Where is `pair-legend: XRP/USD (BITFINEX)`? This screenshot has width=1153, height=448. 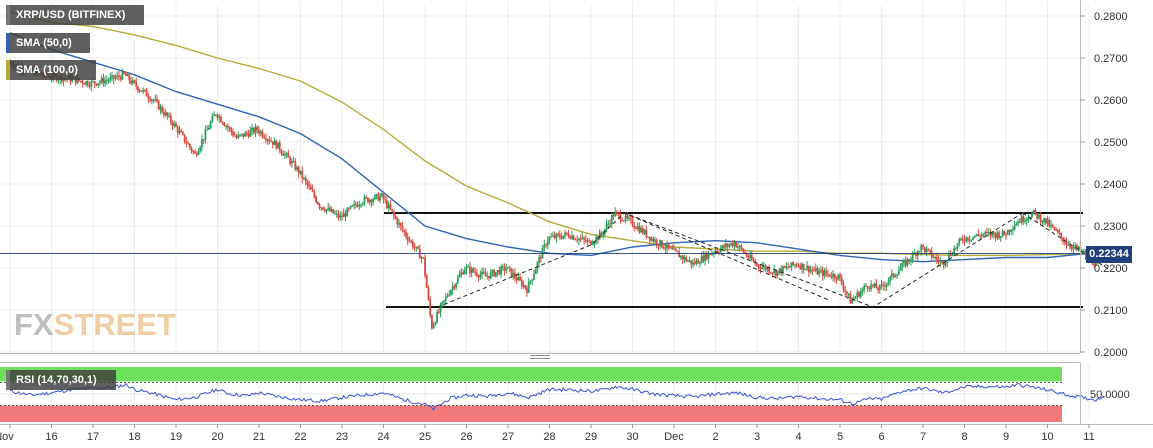
pair-legend: XRP/USD (BITFINEX) is located at coordinates (75, 15).